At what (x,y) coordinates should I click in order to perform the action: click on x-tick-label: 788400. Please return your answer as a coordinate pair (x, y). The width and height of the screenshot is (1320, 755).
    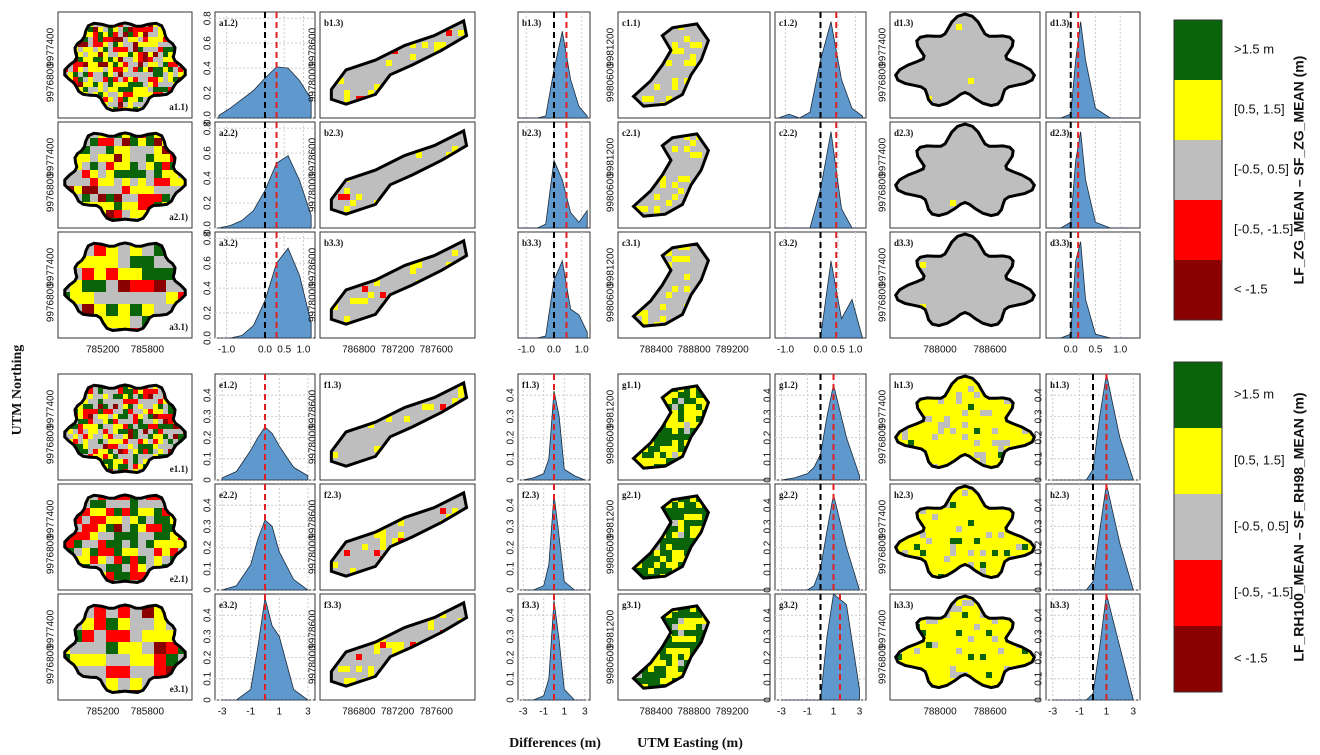
    Looking at the image, I should click on (656, 350).